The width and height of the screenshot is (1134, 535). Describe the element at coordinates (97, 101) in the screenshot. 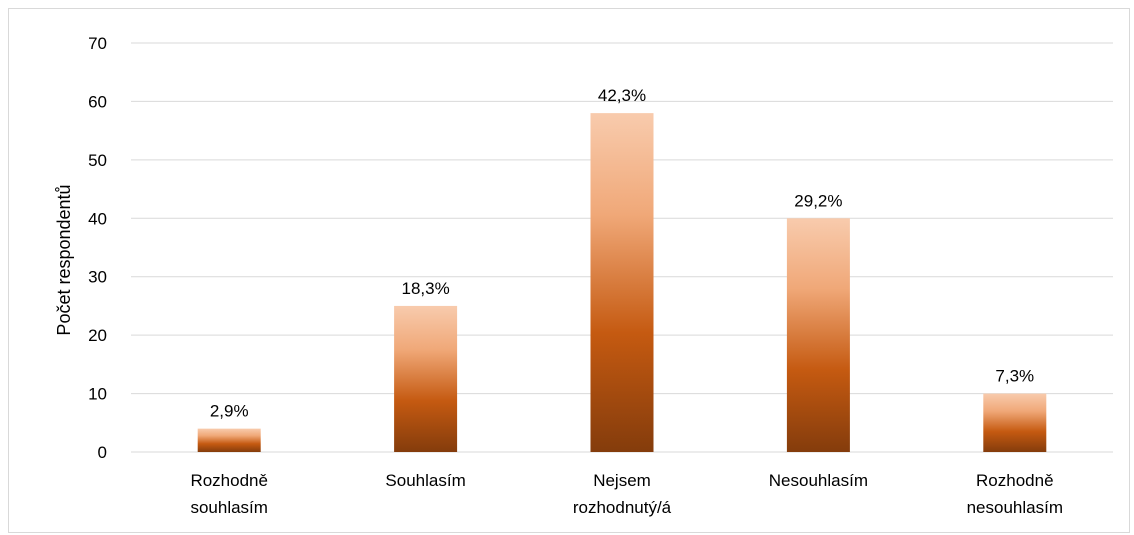

I see `y-tick-label: 60` at that location.